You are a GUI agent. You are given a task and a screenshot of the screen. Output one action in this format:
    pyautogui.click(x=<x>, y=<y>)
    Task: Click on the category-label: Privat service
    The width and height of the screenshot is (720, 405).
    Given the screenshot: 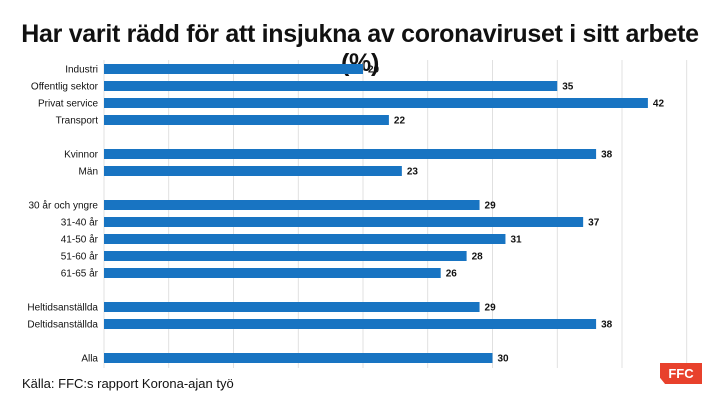 What is the action you would take?
    pyautogui.click(x=68, y=104)
    